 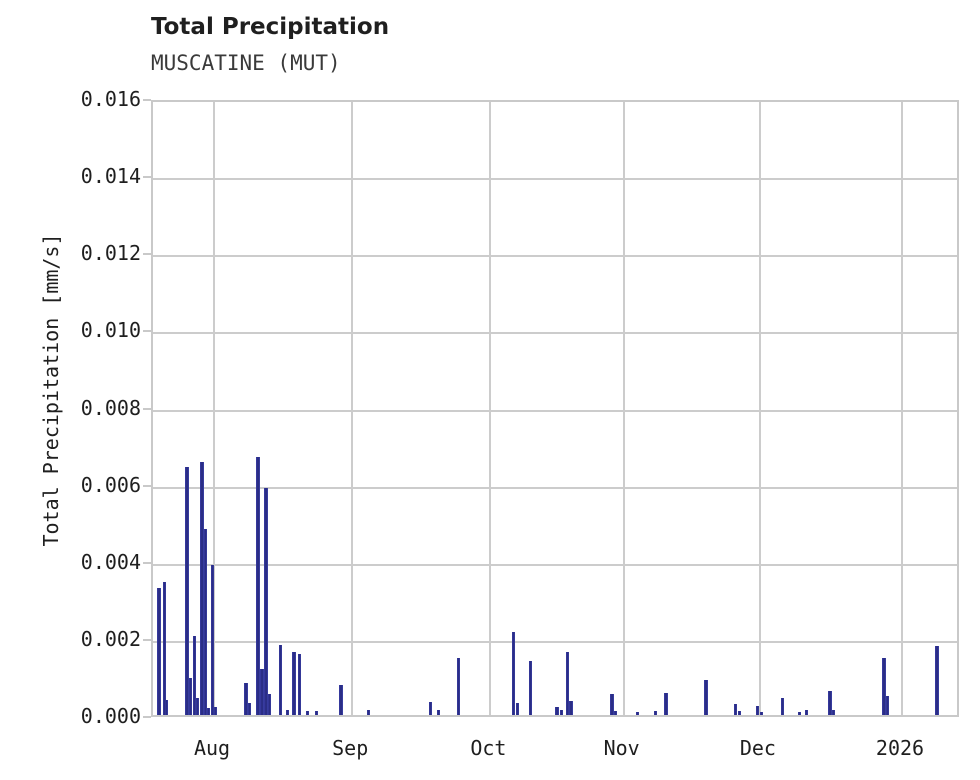 What do you see at coordinates (621, 748) in the screenshot?
I see `x-tick-label: Nov` at bounding box center [621, 748].